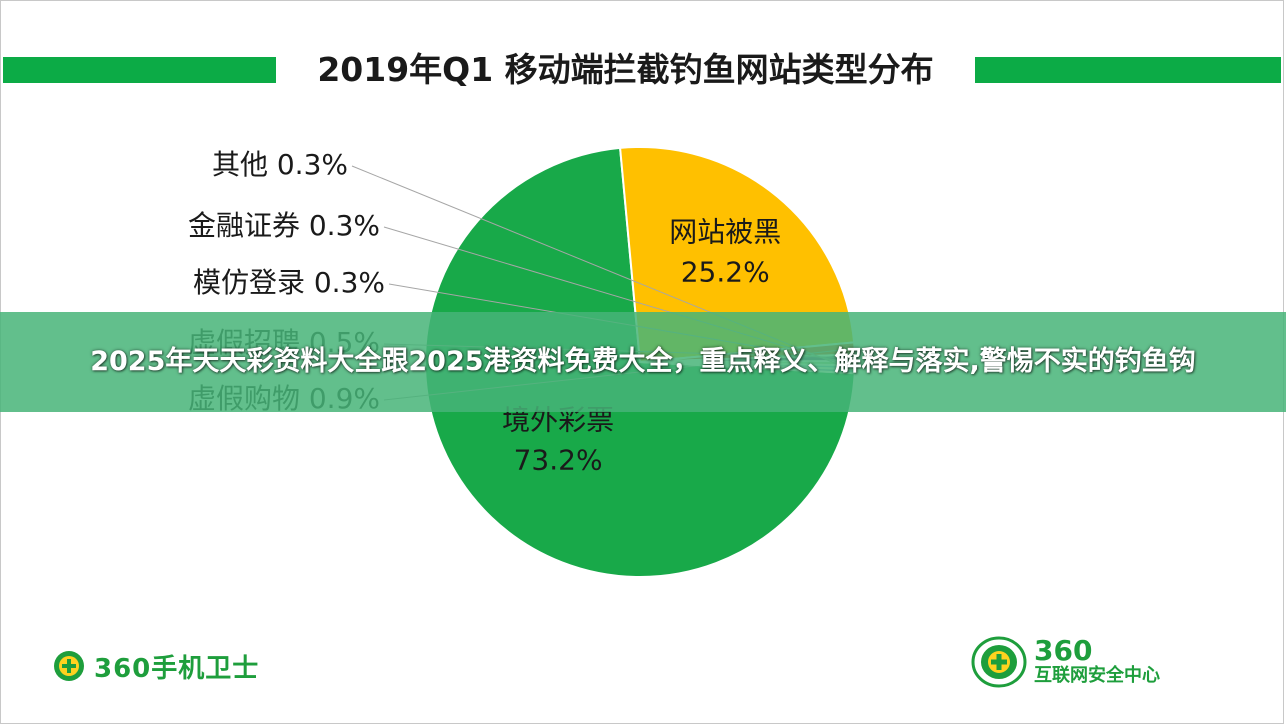 The height and width of the screenshot is (726, 1286). Describe the element at coordinates (625, 69) in the screenshot. I see `chart-title: 2019年Q1 移动端拦截钓鱼网站类型分布` at that location.